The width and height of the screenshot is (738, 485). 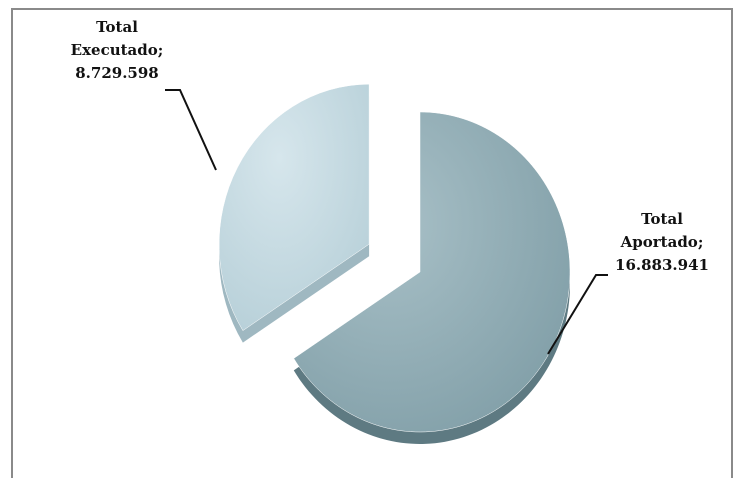 What do you see at coordinates (662, 242) in the screenshot?
I see `slice-label-aportado-line2: Aportado;` at bounding box center [662, 242].